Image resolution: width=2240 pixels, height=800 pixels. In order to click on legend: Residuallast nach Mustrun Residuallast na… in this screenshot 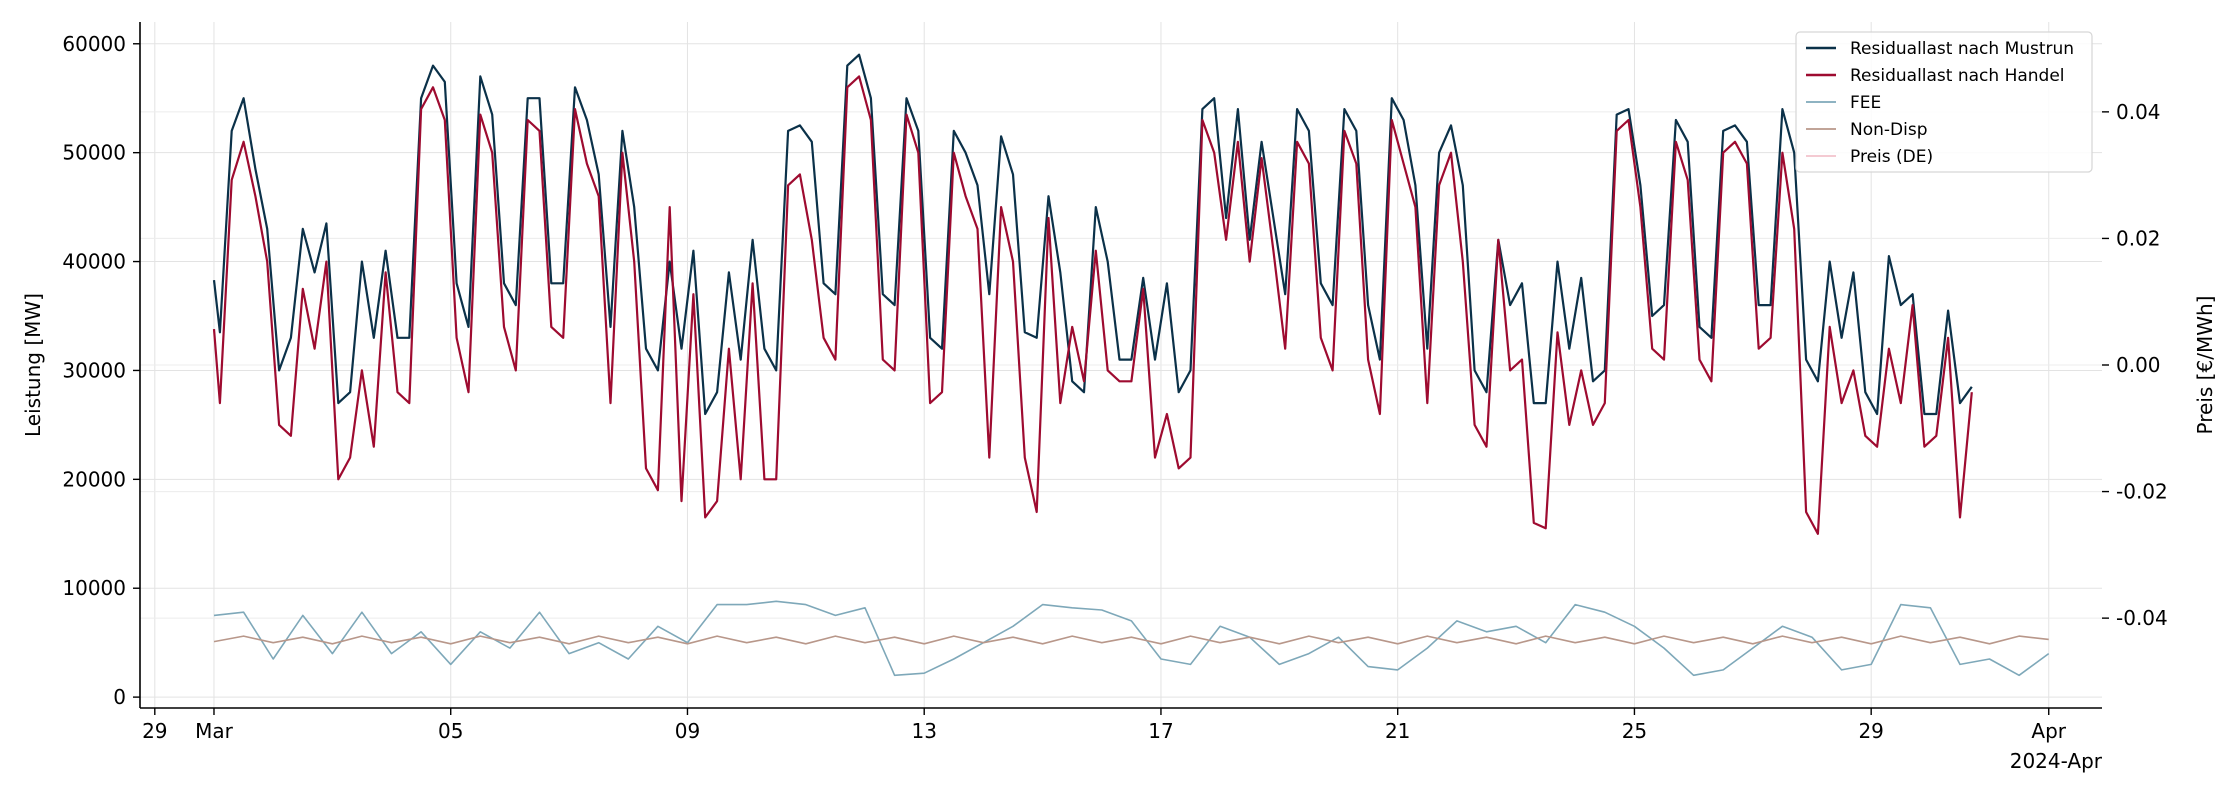, I will do `click(1944, 102)`.